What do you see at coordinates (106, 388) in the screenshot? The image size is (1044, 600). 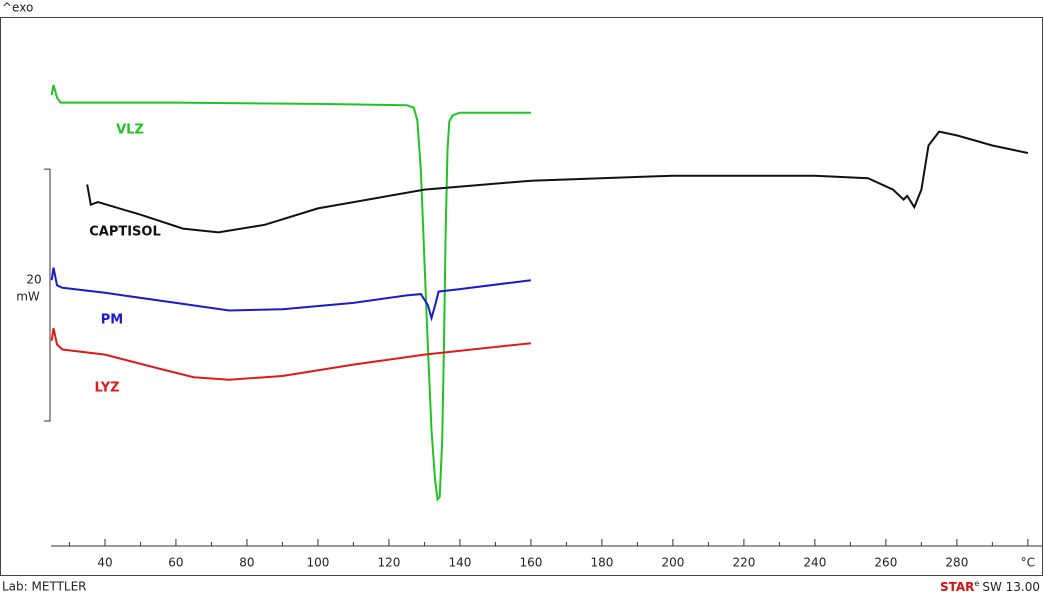 I see `series-label: LYZ` at bounding box center [106, 388].